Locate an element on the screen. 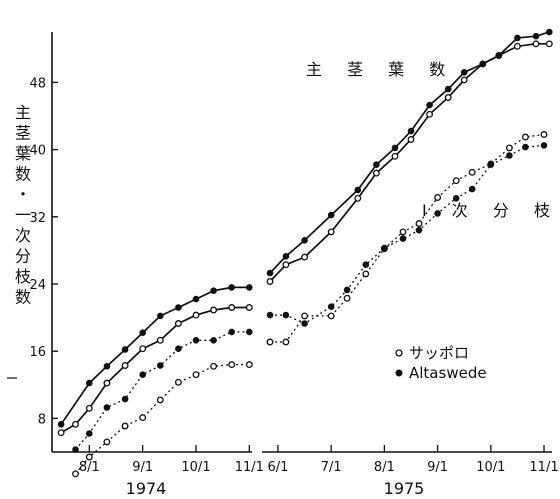 This screenshot has width=560, height=499. y-axis-label-char: 一 is located at coordinates (23, 215).